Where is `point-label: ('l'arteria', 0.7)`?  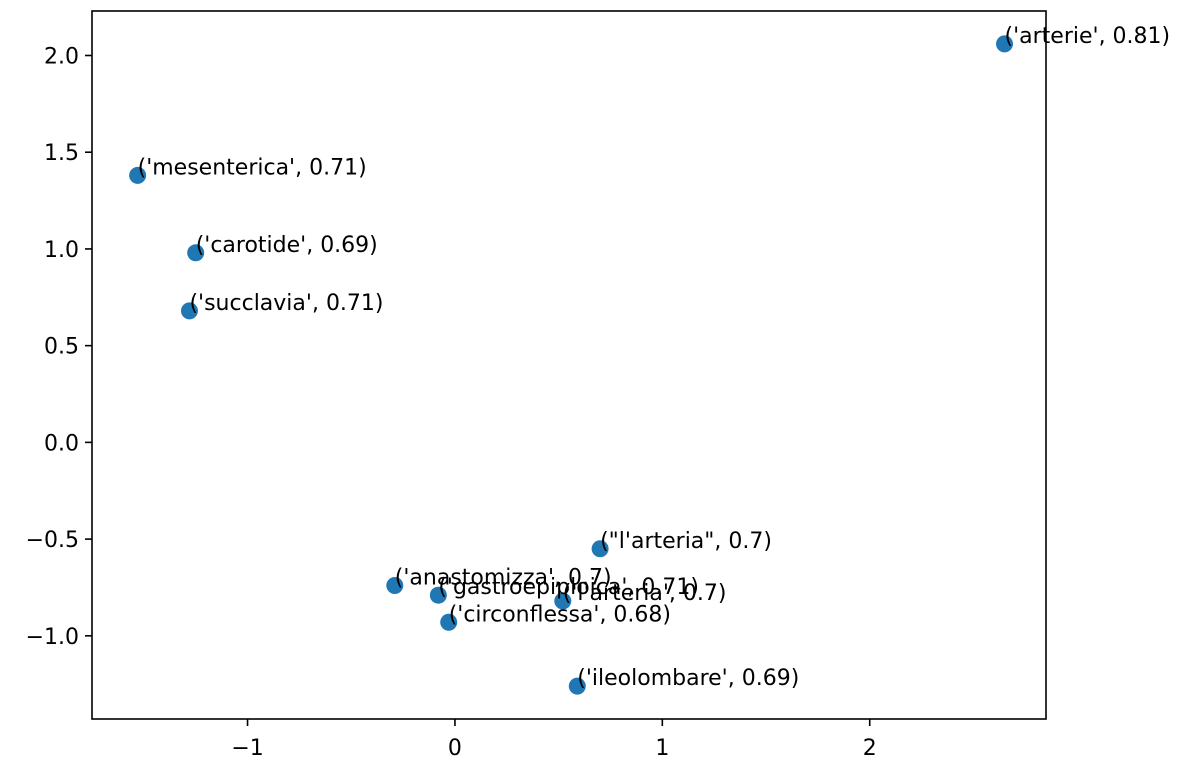 point-label: ('l'arteria', 0.7) is located at coordinates (645, 593).